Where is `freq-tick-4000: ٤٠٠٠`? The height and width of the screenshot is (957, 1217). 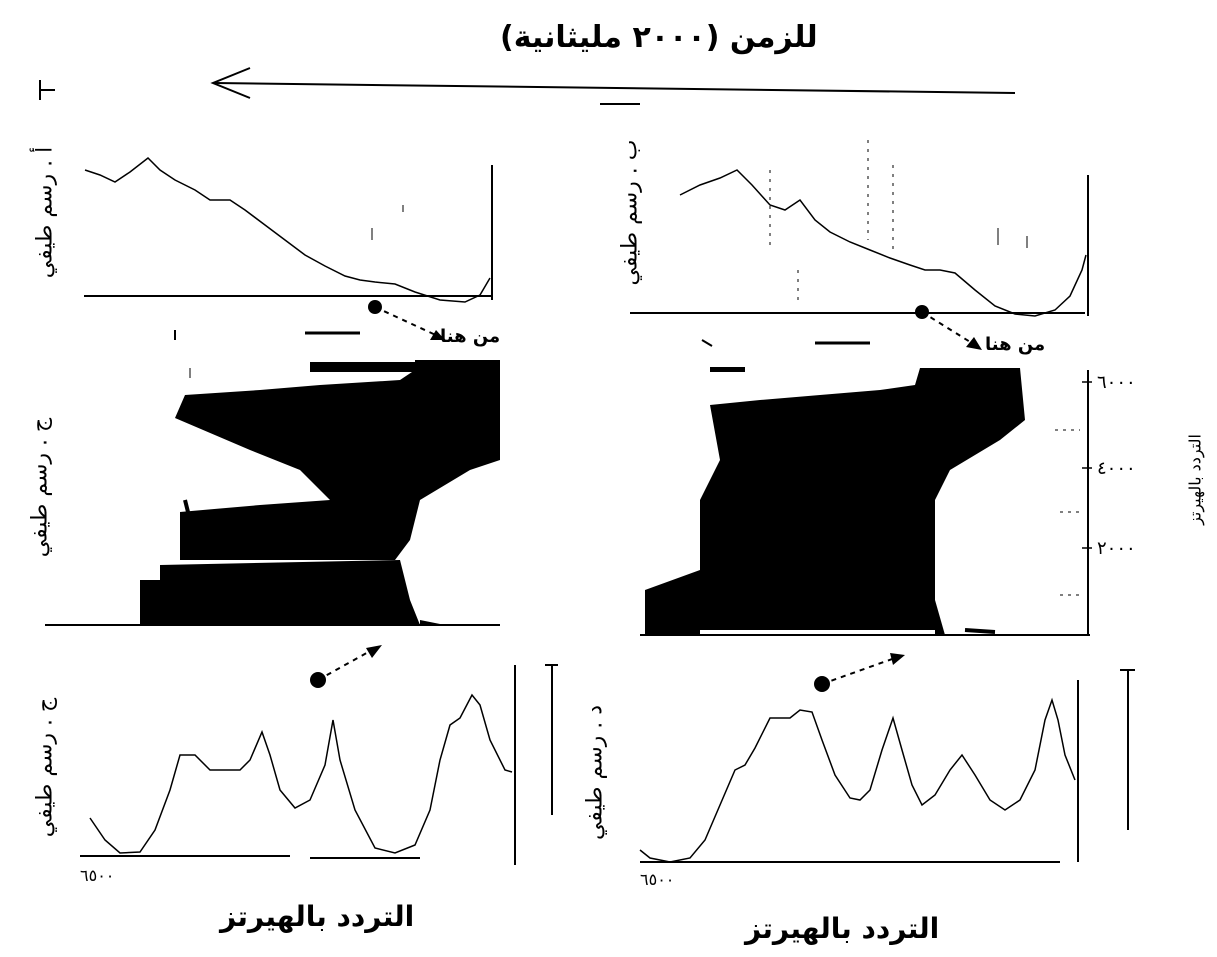
freq-tick-4000: ٤٠٠٠ is located at coordinates (1116, 468).